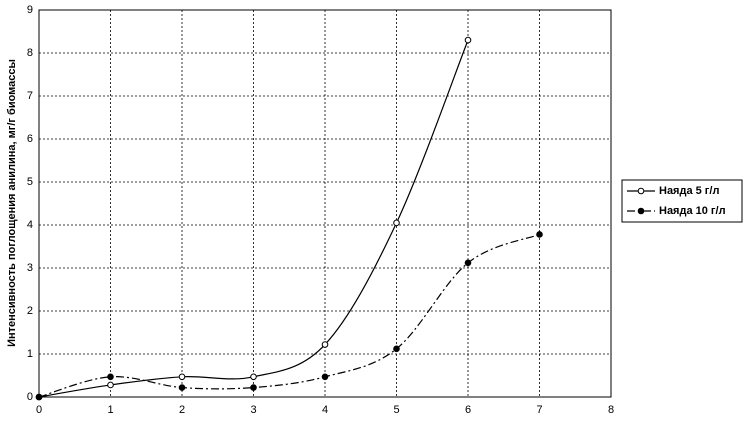 The width and height of the screenshot is (746, 426). What do you see at coordinates (30, 139) in the screenshot?
I see `y-tick-label: 6` at bounding box center [30, 139].